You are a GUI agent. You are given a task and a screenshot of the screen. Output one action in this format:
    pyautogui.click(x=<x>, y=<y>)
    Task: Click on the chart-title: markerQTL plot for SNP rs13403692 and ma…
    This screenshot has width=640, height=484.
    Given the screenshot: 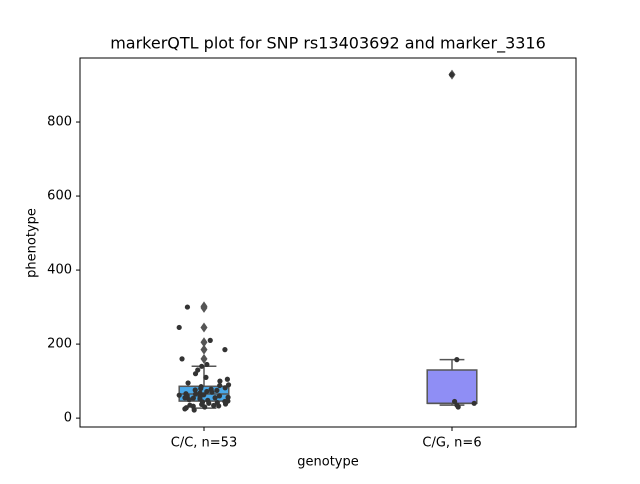 What is the action you would take?
    pyautogui.click(x=328, y=44)
    